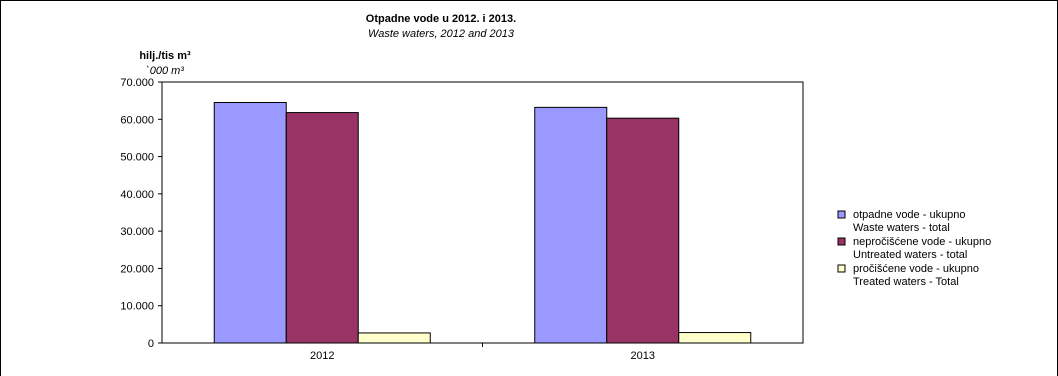 This screenshot has height=376, width=1058. Describe the element at coordinates (916, 269) in the screenshot. I see `legend-label-3: pročišćene vode - ukupno` at that location.